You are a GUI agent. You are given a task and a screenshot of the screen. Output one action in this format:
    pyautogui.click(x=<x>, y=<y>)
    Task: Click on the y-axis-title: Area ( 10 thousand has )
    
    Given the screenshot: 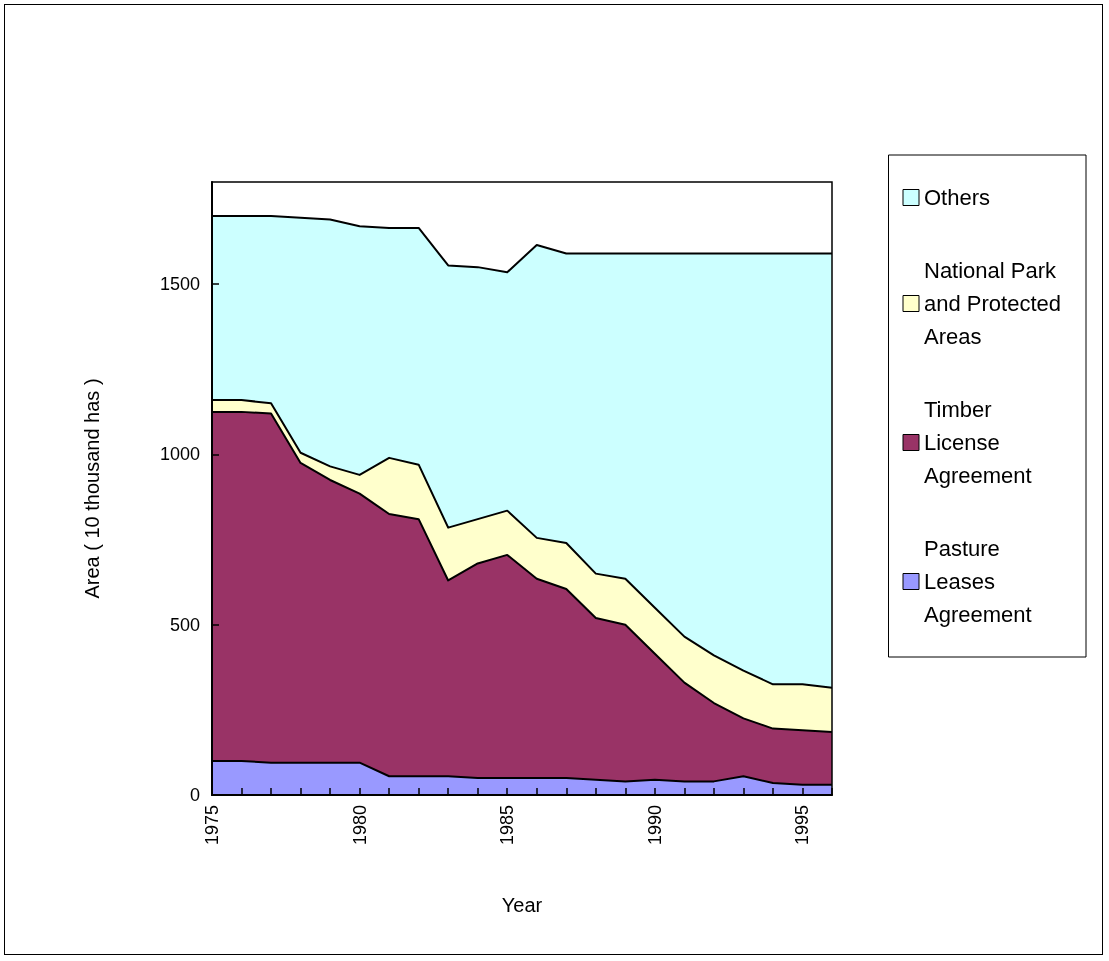 What is the action you would take?
    pyautogui.click(x=92, y=488)
    